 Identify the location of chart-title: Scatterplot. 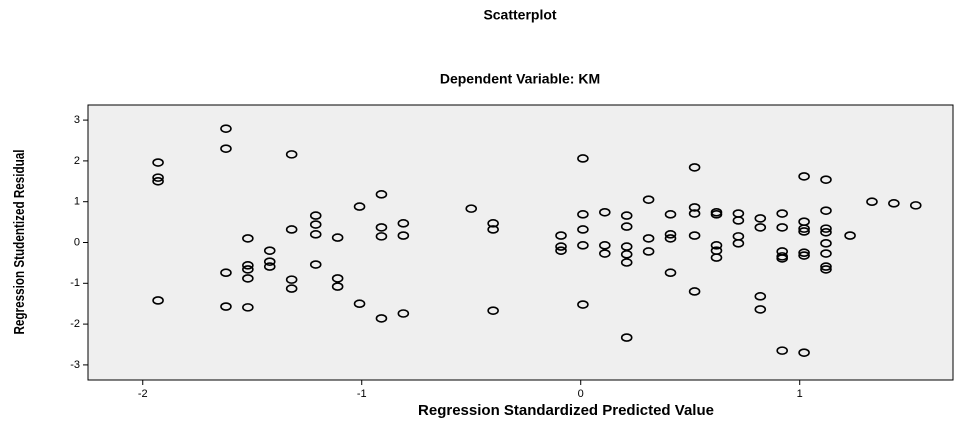
(519, 15).